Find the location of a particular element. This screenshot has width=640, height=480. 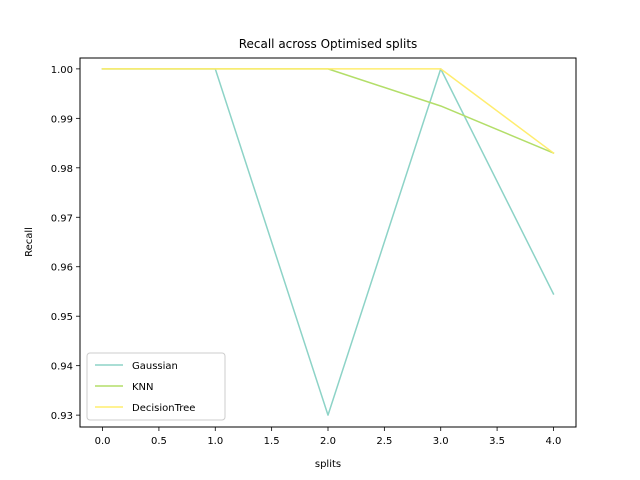

legend-frame is located at coordinates (156, 386).